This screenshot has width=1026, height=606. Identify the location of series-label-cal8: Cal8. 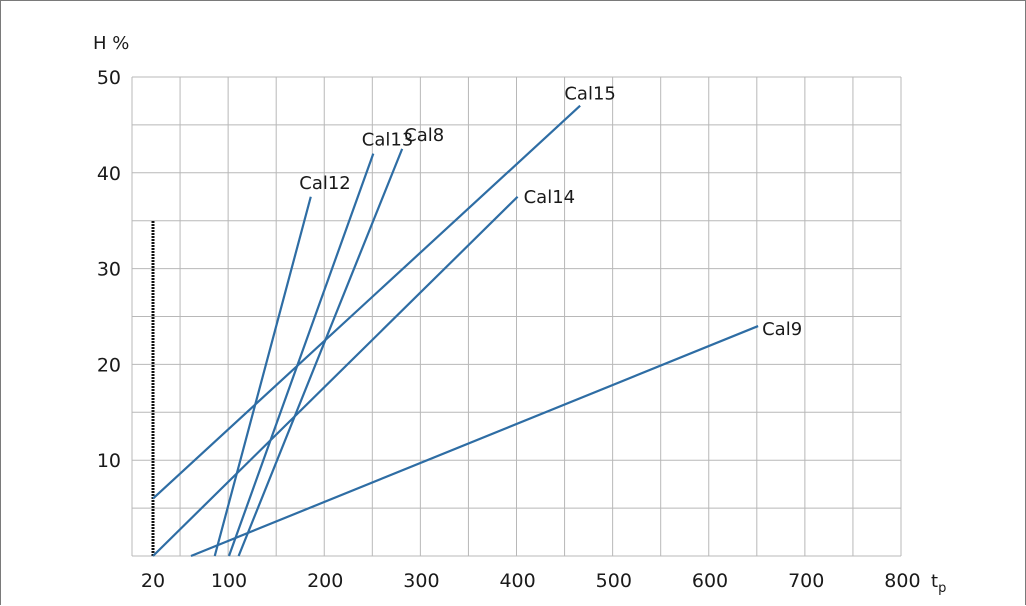
(424, 135).